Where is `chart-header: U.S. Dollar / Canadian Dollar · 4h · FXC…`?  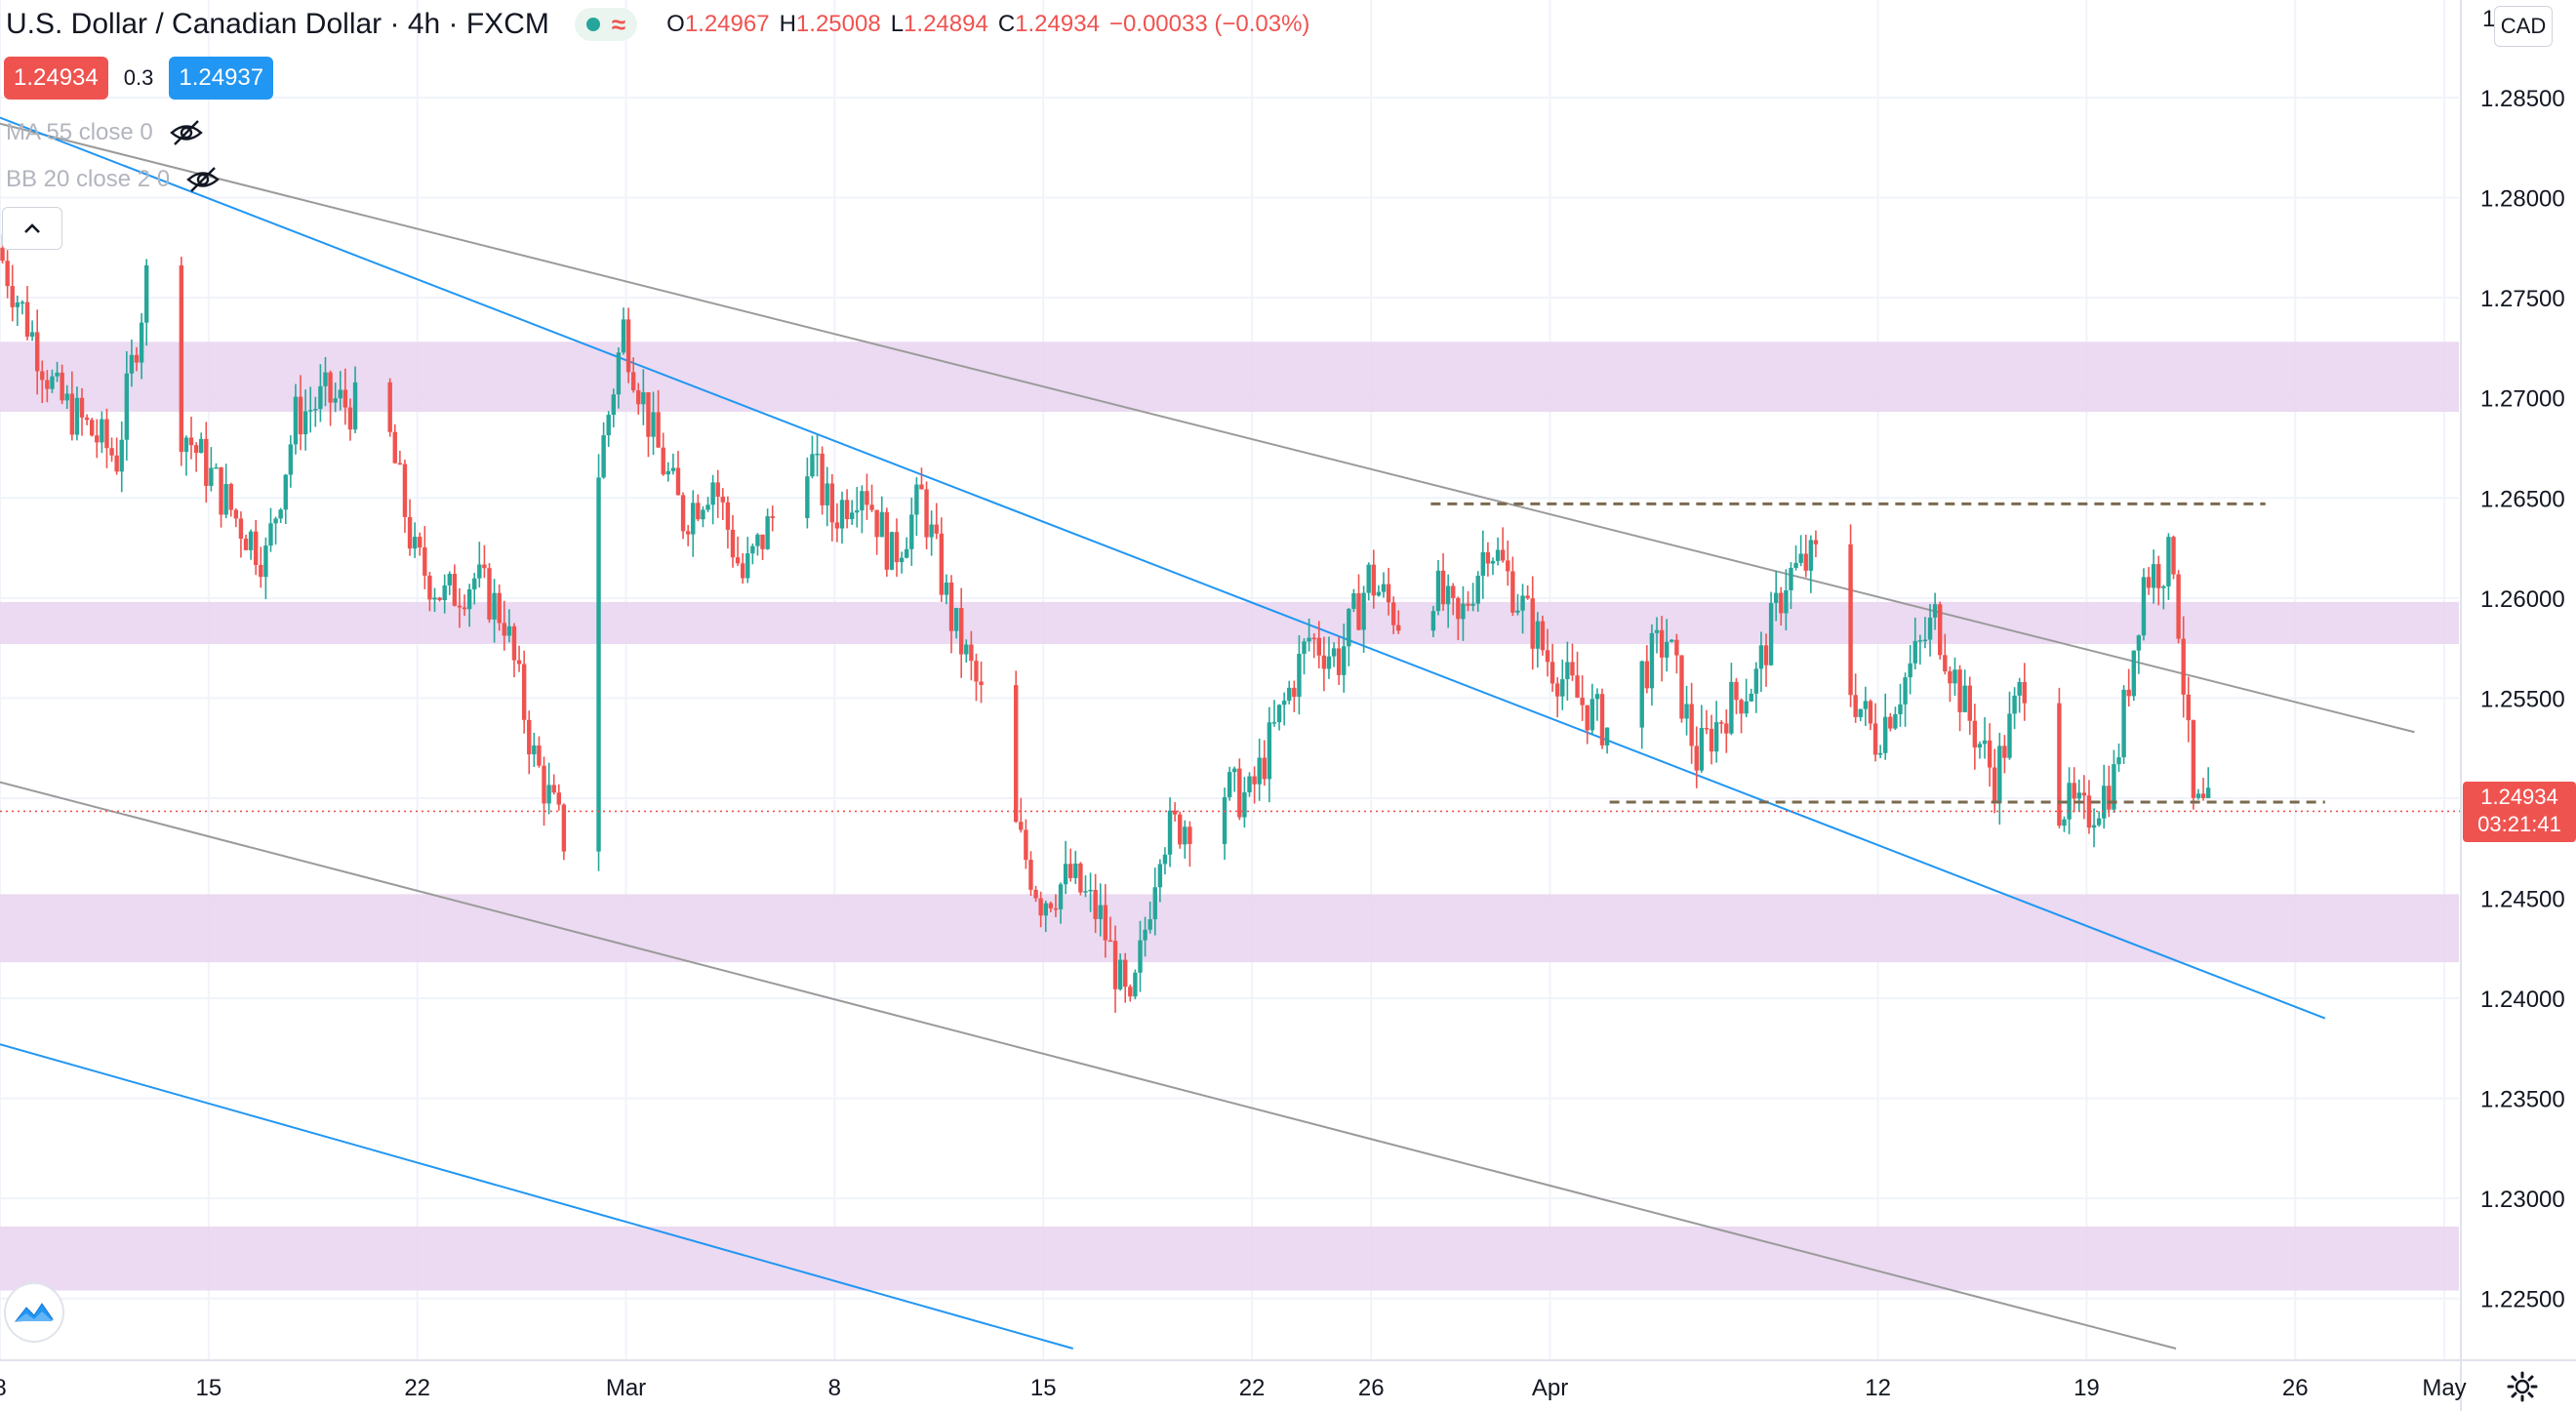
chart-header: U.S. Dollar / Canadian Dollar · 4h · FXC… is located at coordinates (657, 24).